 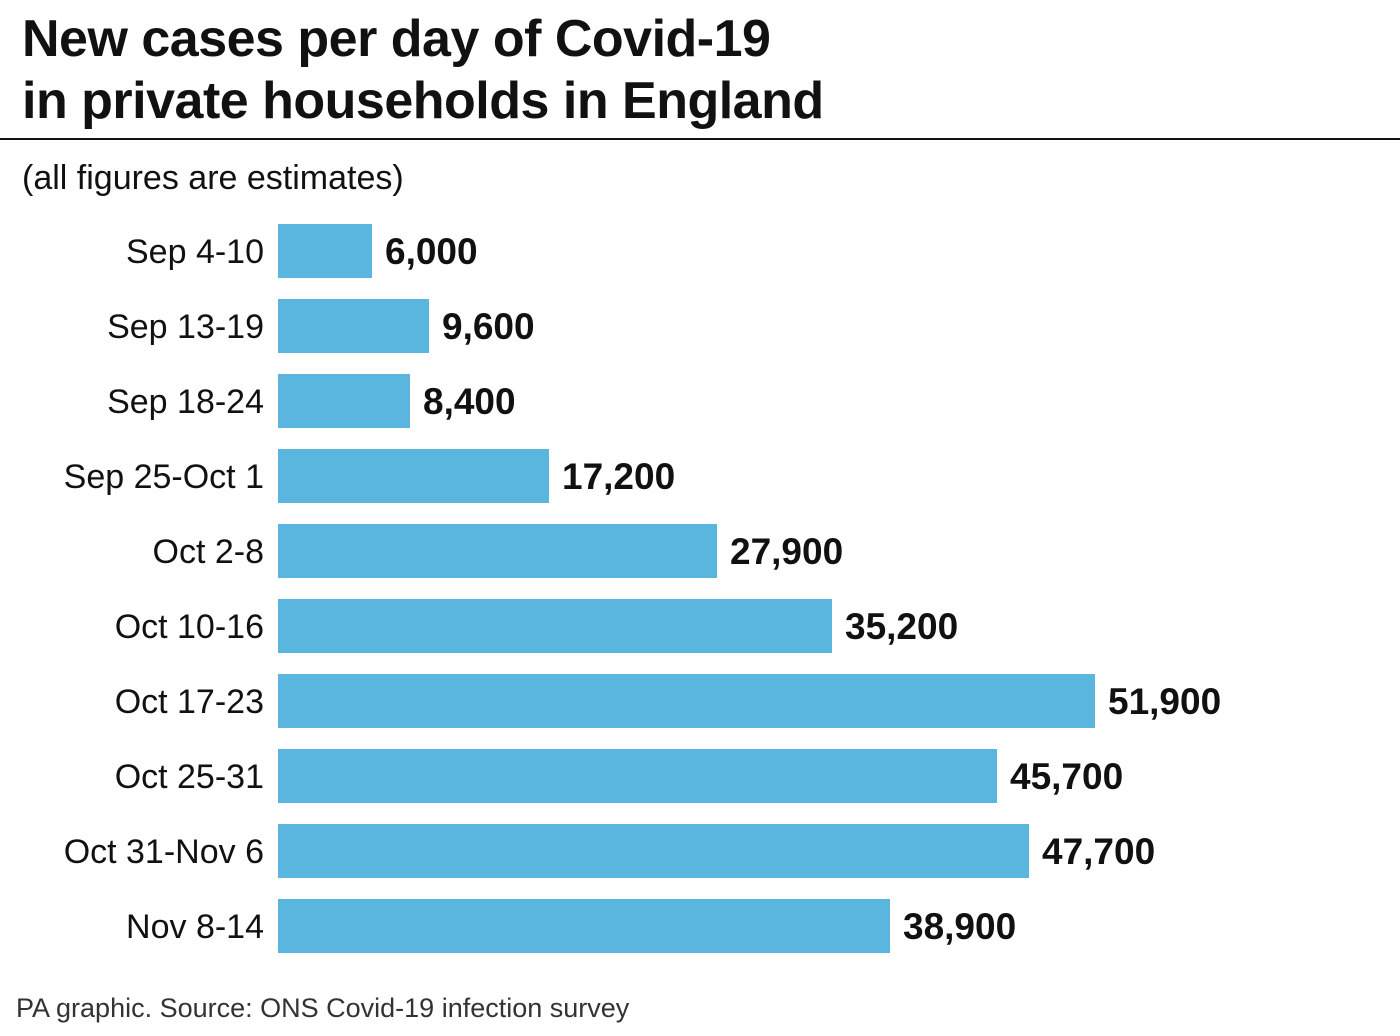 What do you see at coordinates (959, 926) in the screenshot?
I see `bar-value-label: 38,900` at bounding box center [959, 926].